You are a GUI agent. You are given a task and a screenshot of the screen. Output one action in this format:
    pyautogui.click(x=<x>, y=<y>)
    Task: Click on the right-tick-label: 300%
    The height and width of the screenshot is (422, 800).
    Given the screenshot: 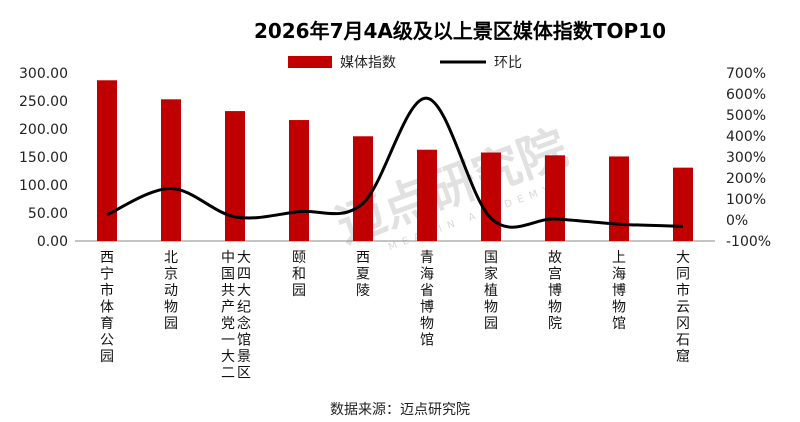 What is the action you would take?
    pyautogui.click(x=746, y=158)
    